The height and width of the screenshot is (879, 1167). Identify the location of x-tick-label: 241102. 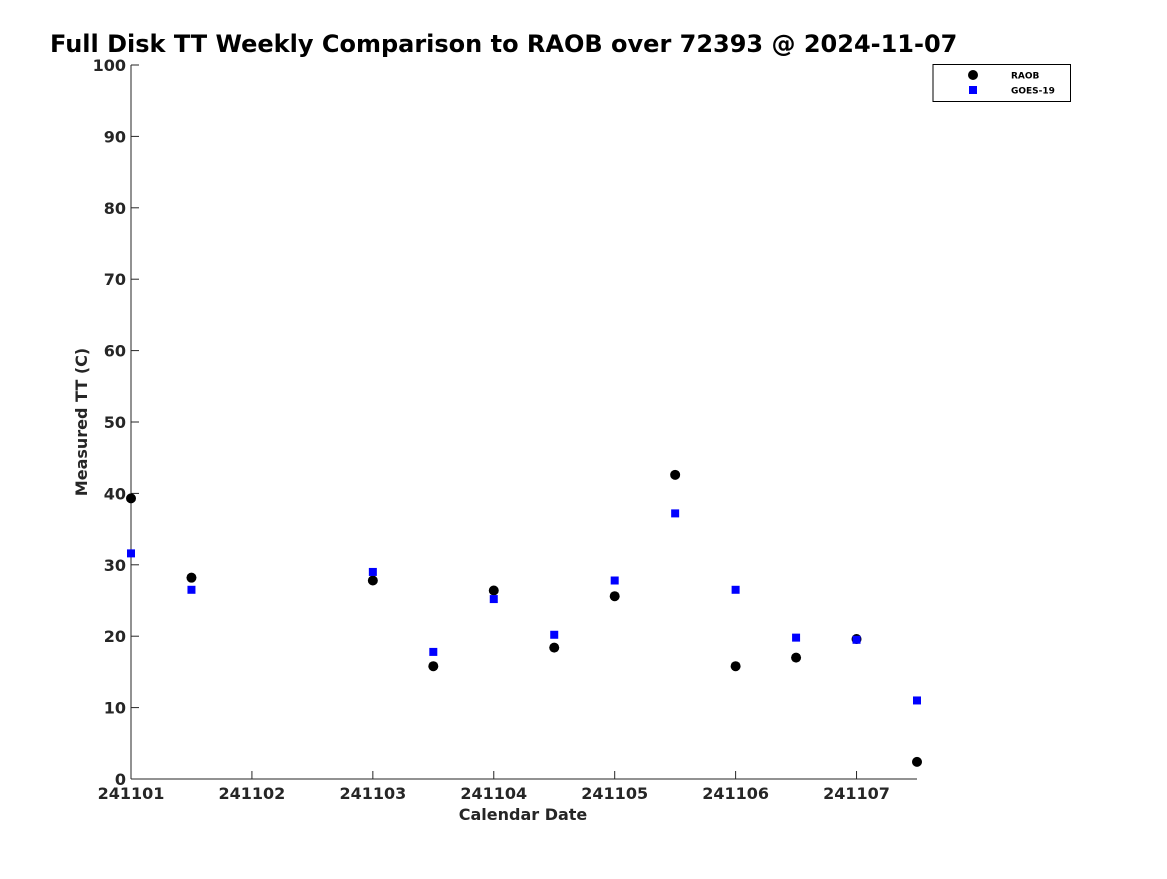
(252, 793).